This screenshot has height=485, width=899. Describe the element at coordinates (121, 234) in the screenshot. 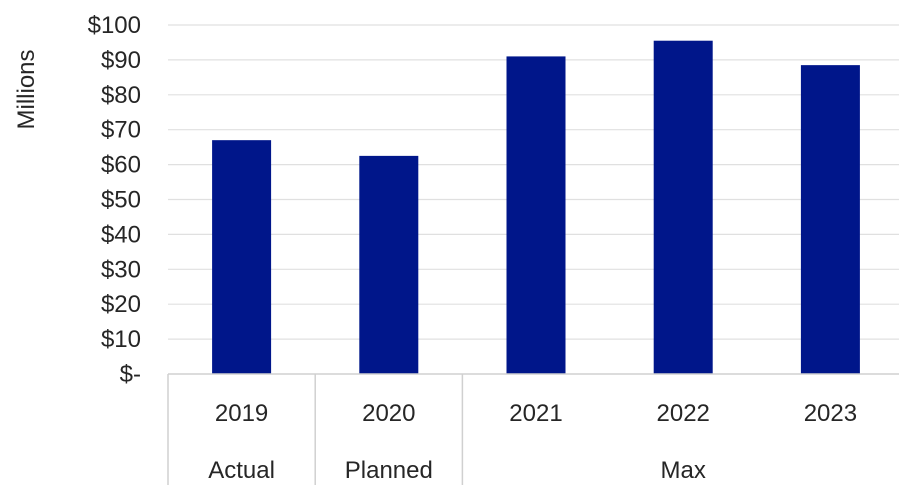

I see `y-tick-label: $40` at that location.